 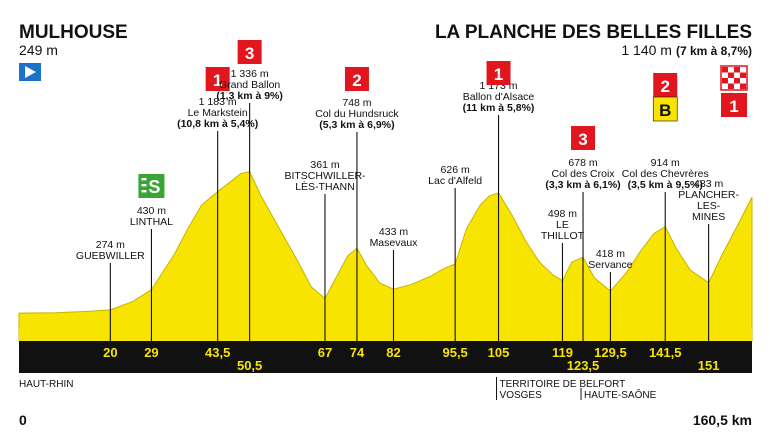 I want to click on point-name: LE, so click(x=562, y=225).